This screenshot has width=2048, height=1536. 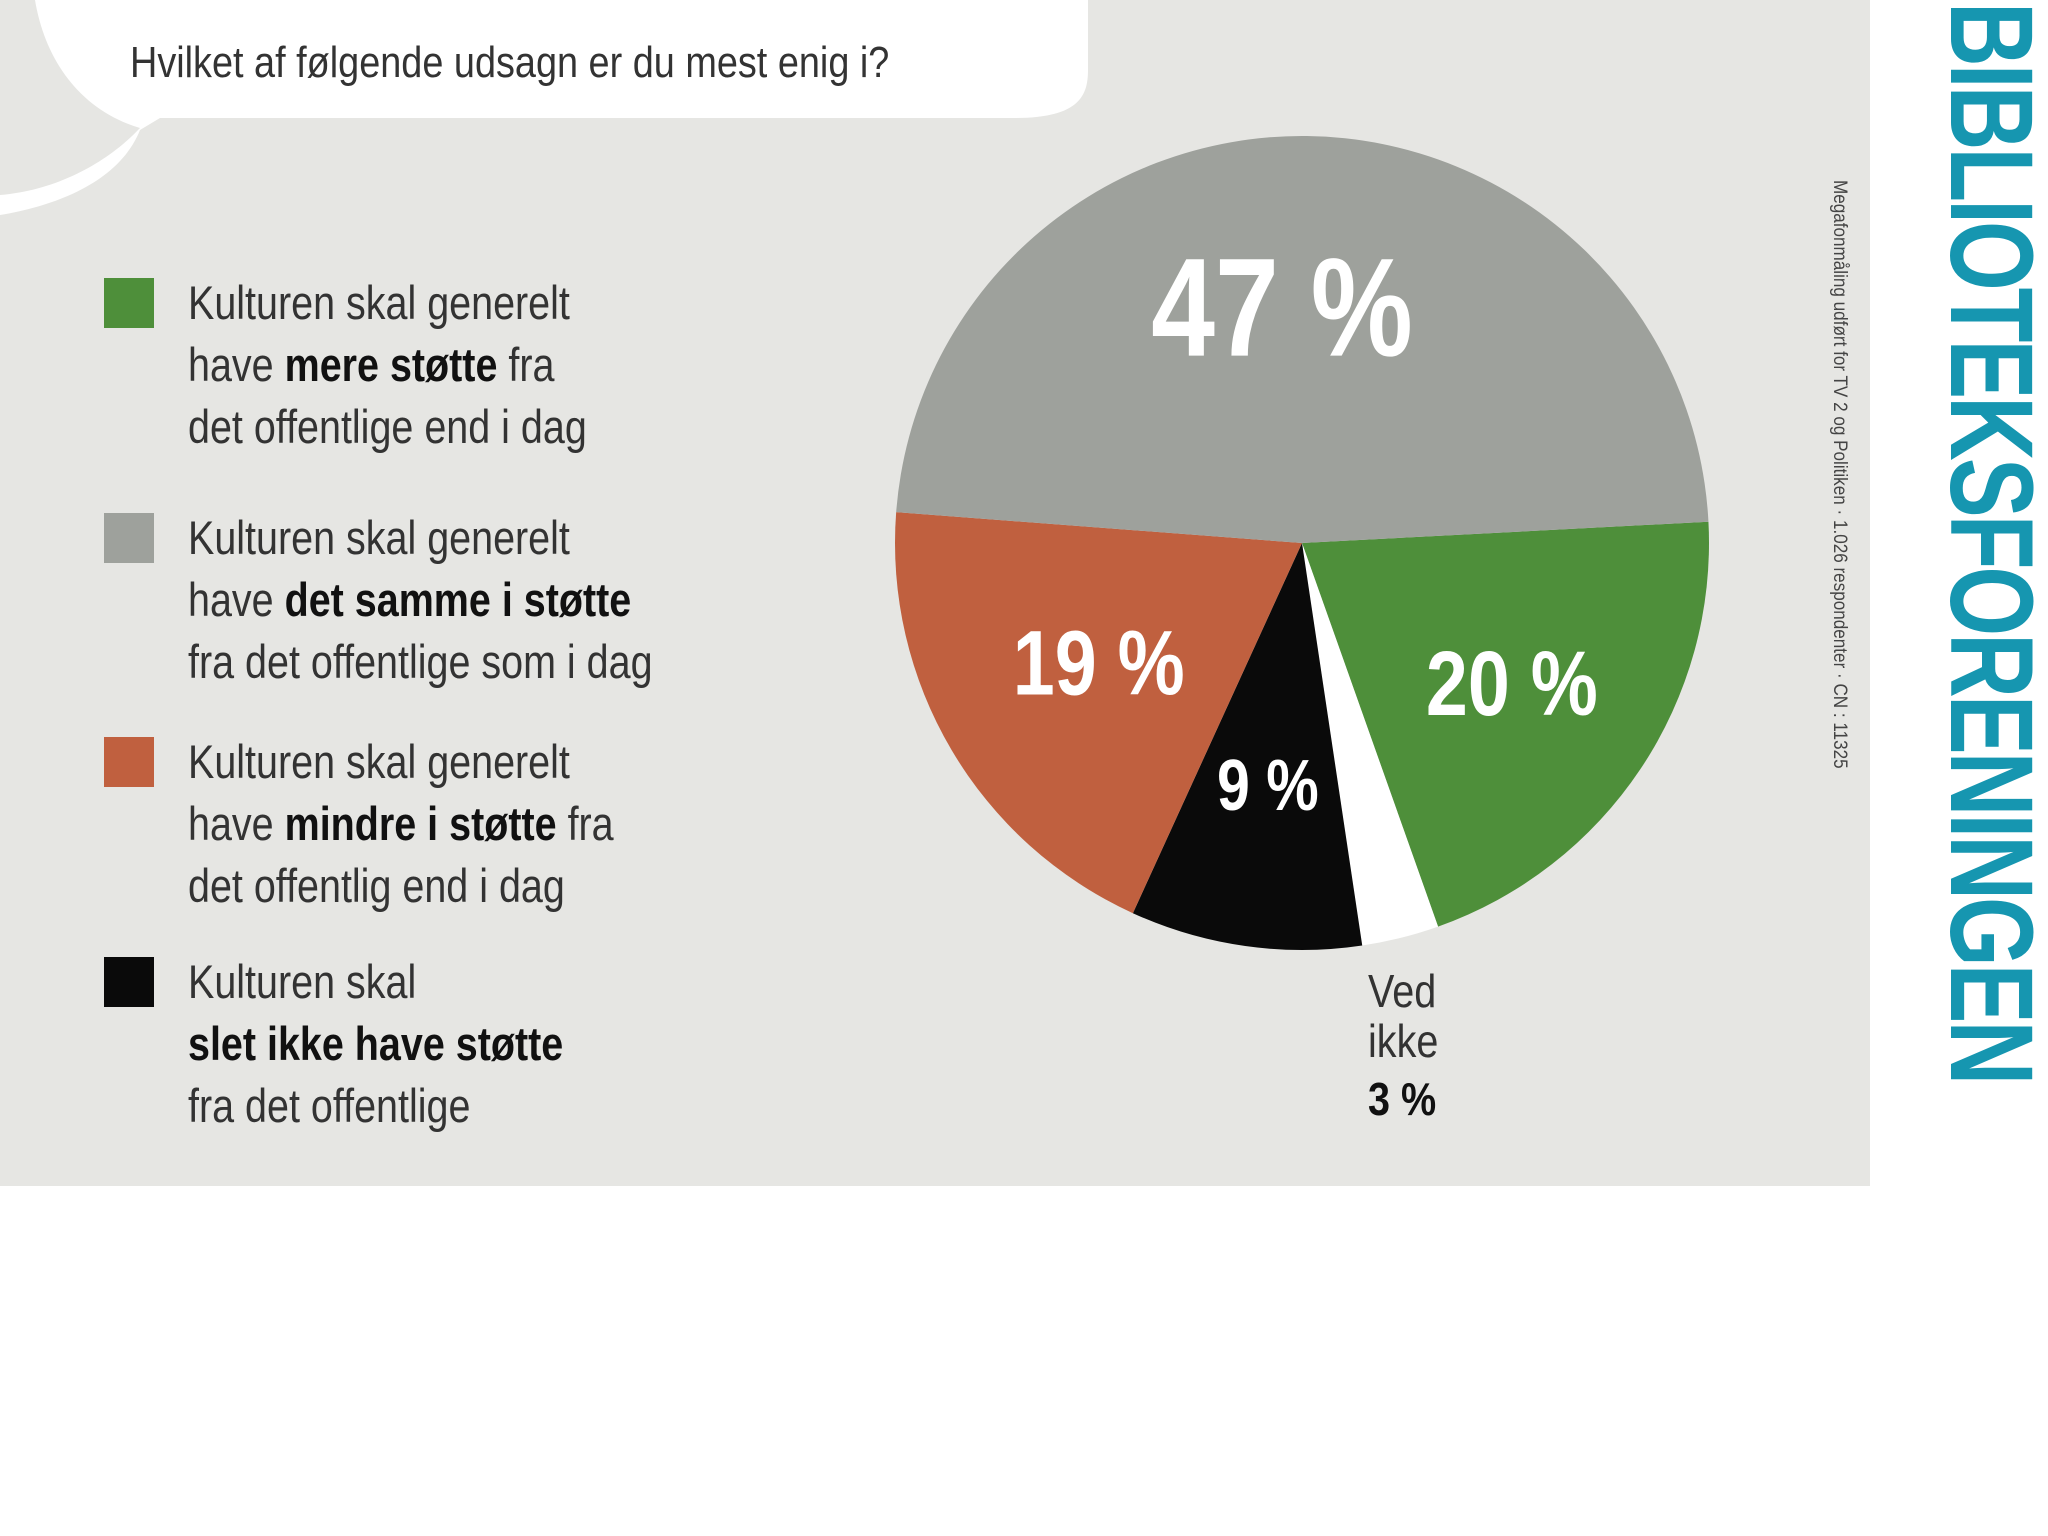 What do you see at coordinates (1099, 663) in the screenshot?
I see `pie-slice-label: 19 %` at bounding box center [1099, 663].